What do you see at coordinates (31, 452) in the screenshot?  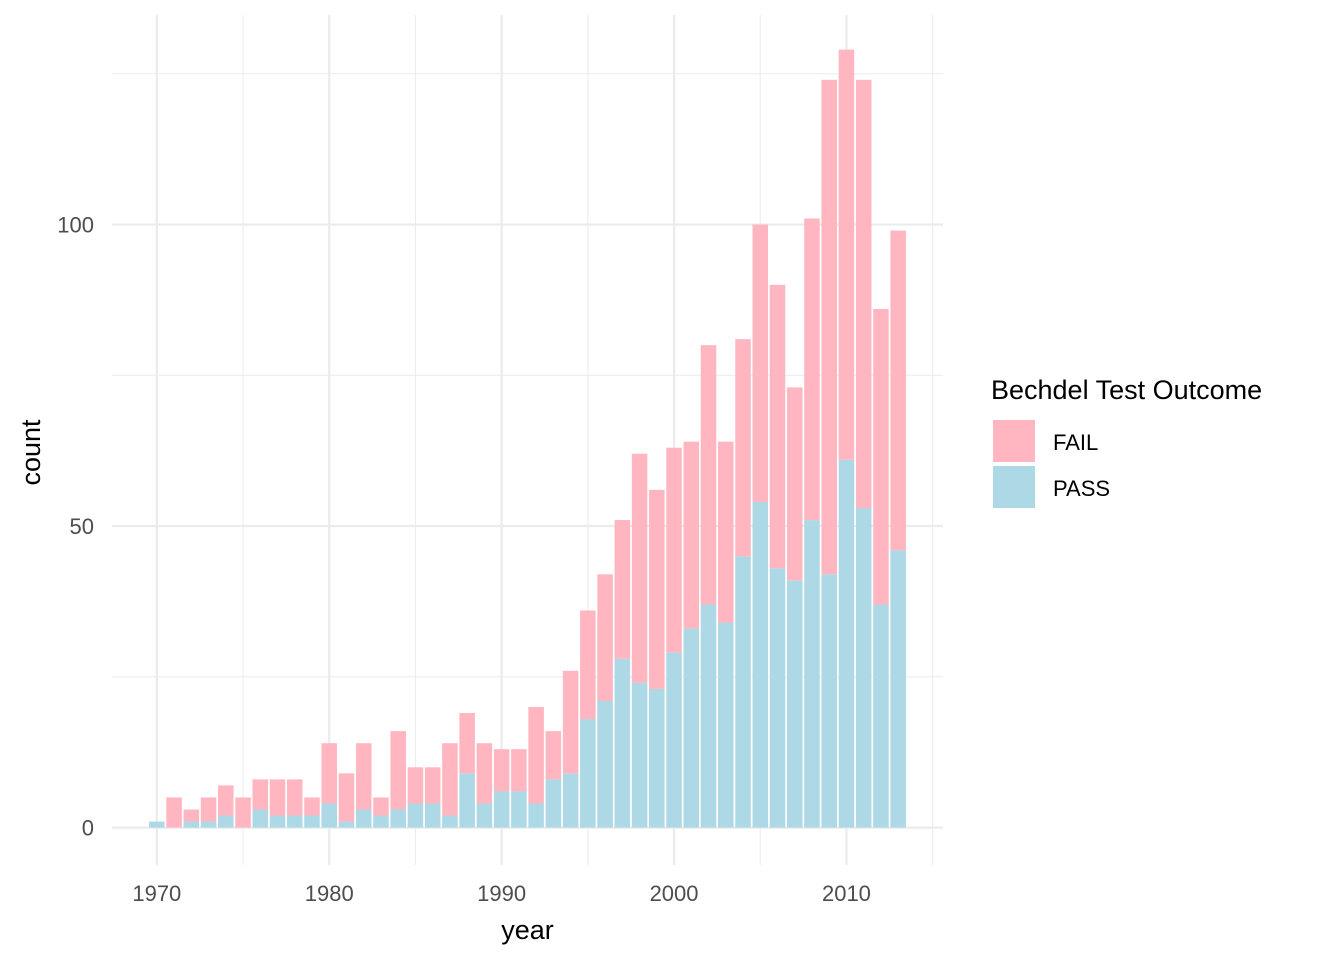 I see `y-axis-title: count` at bounding box center [31, 452].